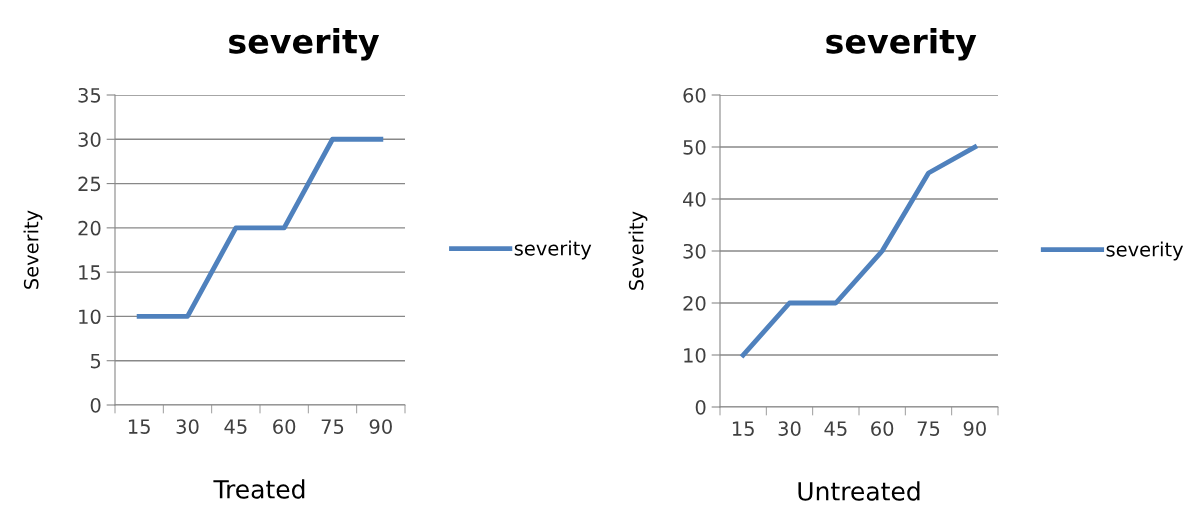 The image size is (1184, 510). What do you see at coordinates (259, 489) in the screenshot?
I see `x-axis-title: Treated` at bounding box center [259, 489].